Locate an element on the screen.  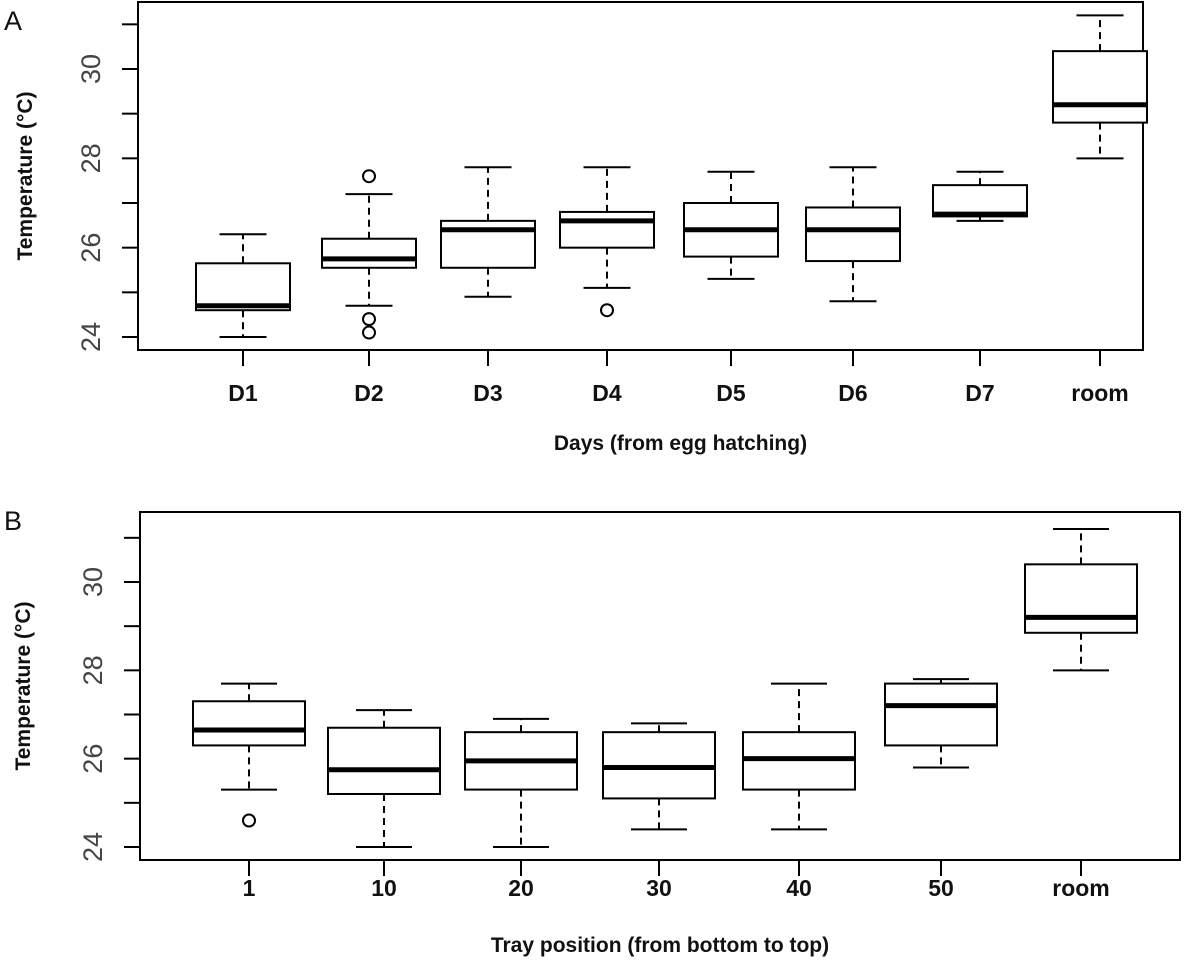
x-tick-label-a: D4 is located at coordinates (607, 393).